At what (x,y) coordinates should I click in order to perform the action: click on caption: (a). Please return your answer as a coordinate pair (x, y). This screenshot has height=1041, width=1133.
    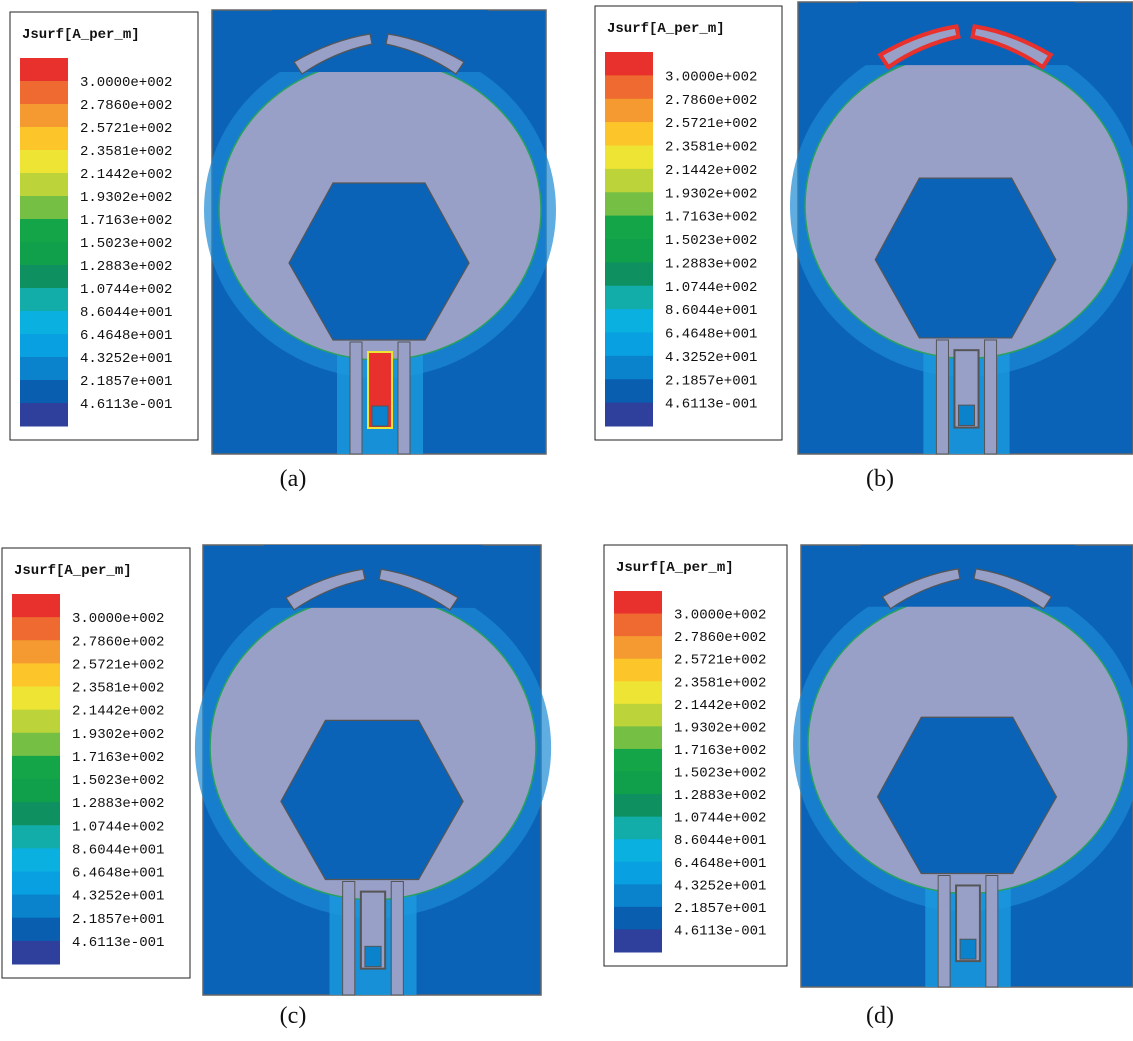
    Looking at the image, I should click on (293, 479).